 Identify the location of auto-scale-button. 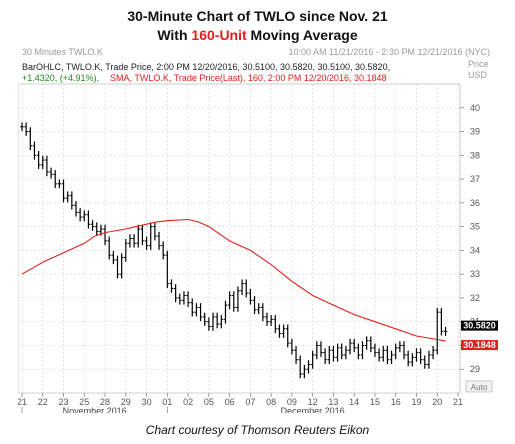
(479, 386).